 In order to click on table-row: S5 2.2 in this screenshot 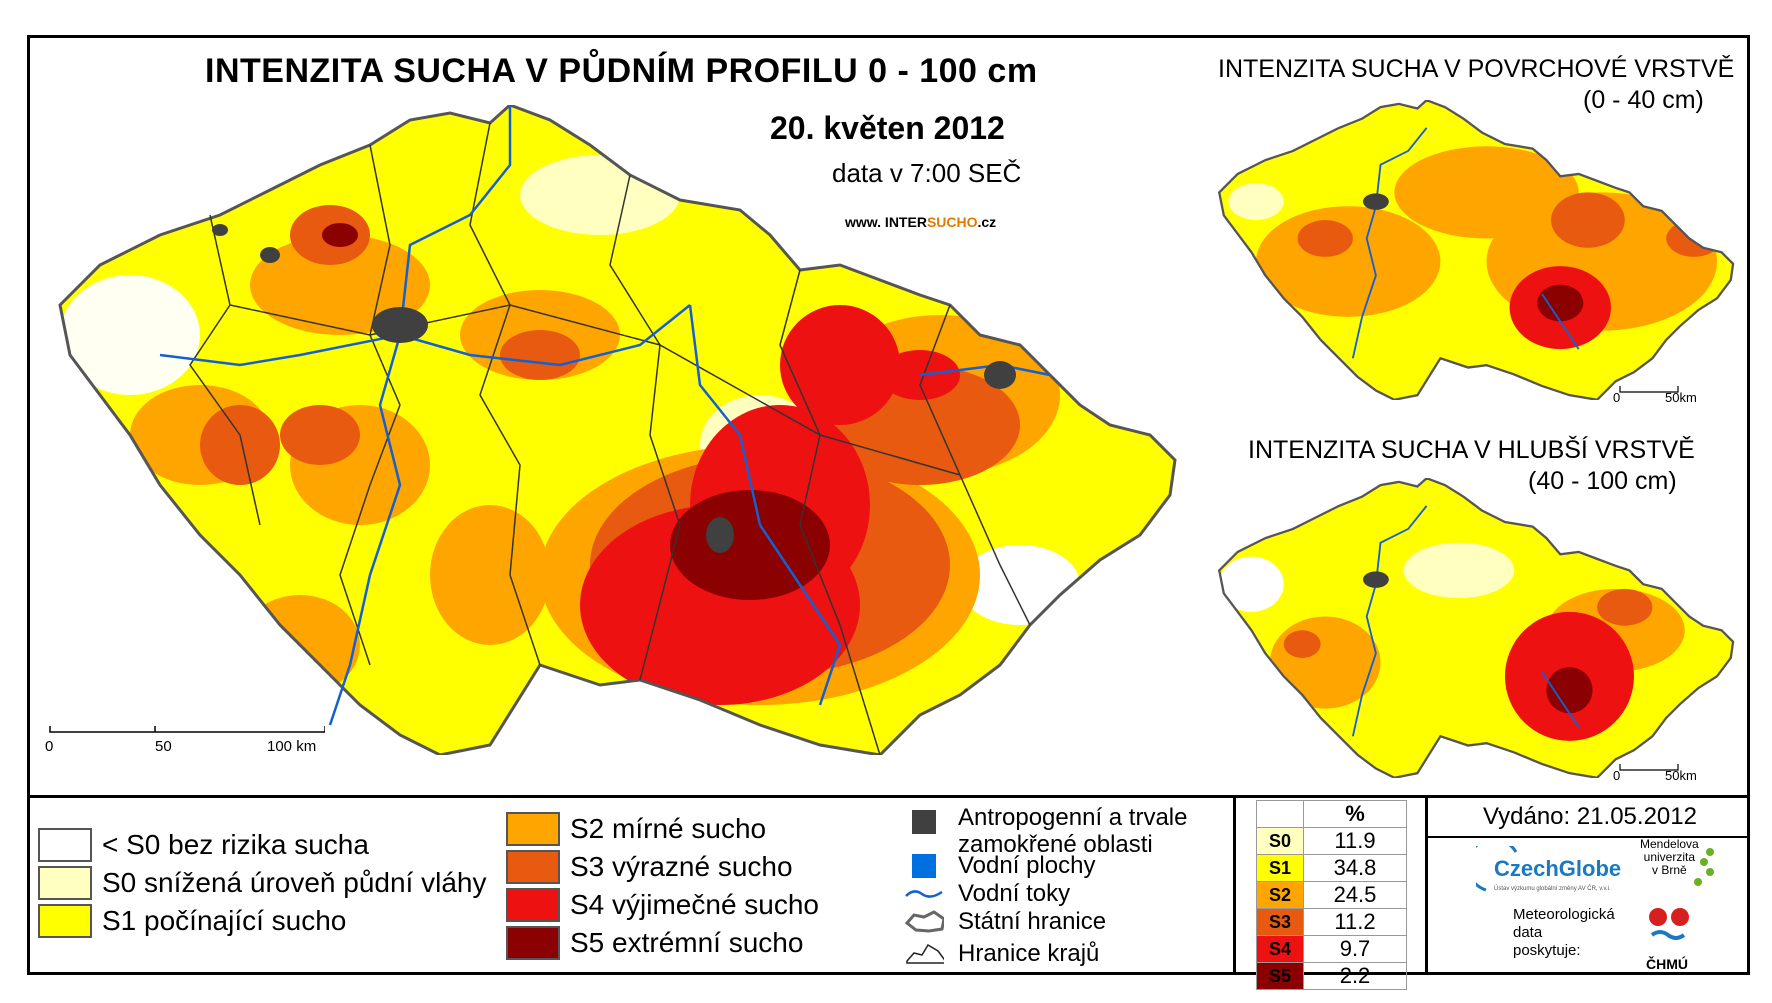, I will do `click(1331, 976)`.